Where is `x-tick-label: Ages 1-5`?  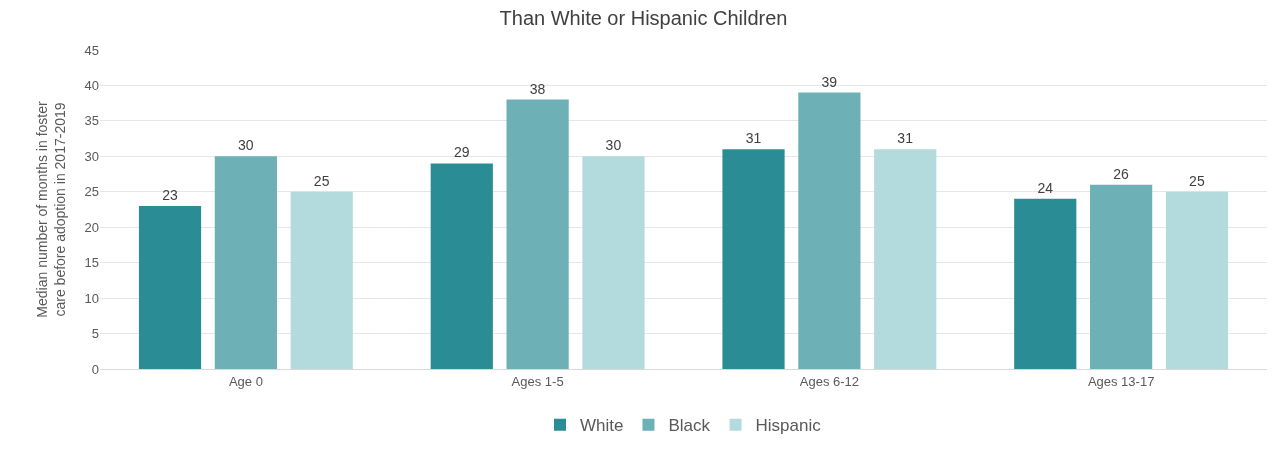
x-tick-label: Ages 1-5 is located at coordinates (537, 381).